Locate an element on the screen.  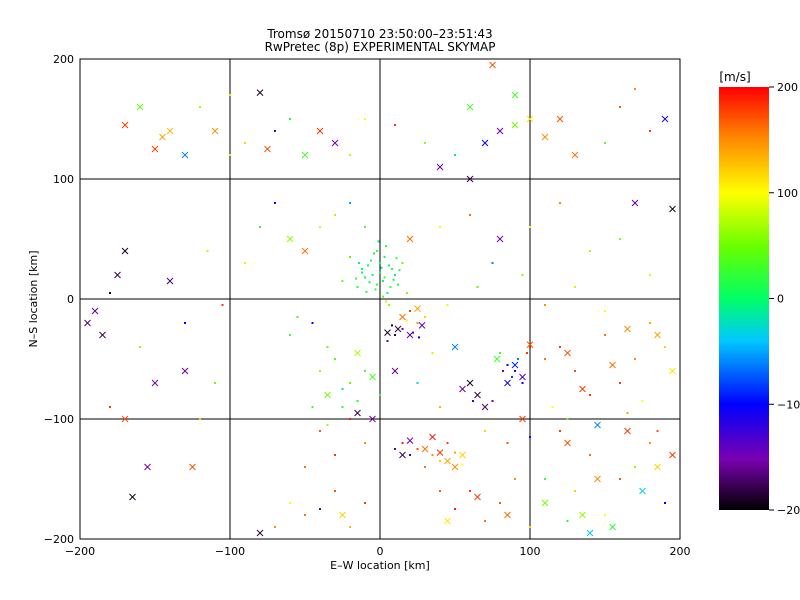
y-axis-label: N–S location [km] is located at coordinates (33, 298).